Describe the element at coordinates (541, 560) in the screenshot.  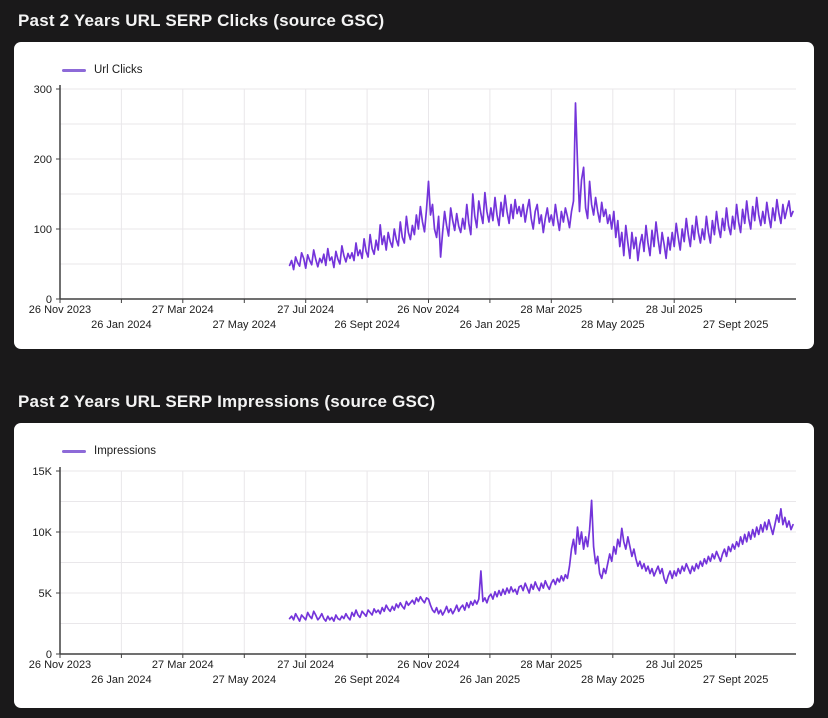
I see `impressions-line` at that location.